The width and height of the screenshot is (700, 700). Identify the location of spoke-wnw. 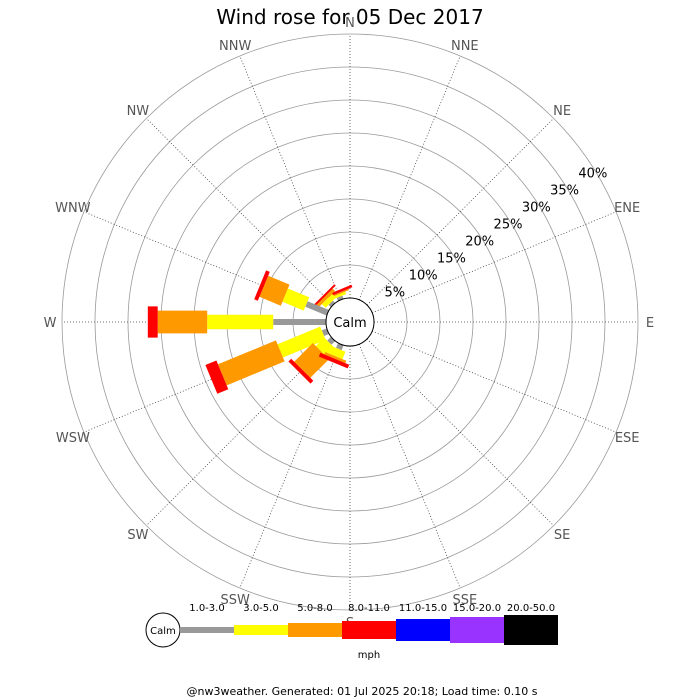
(205, 262).